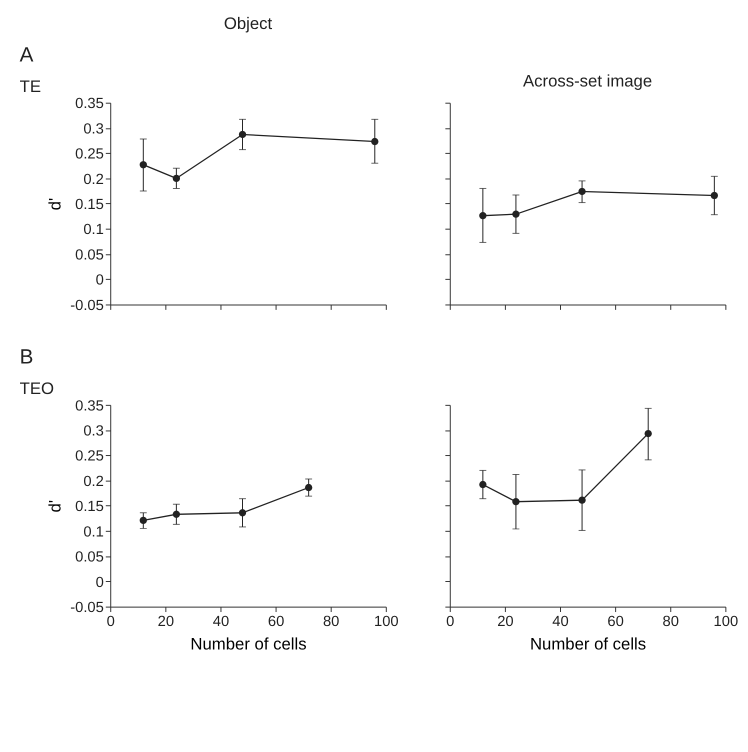  I want to click on text: TEO, so click(37, 388).